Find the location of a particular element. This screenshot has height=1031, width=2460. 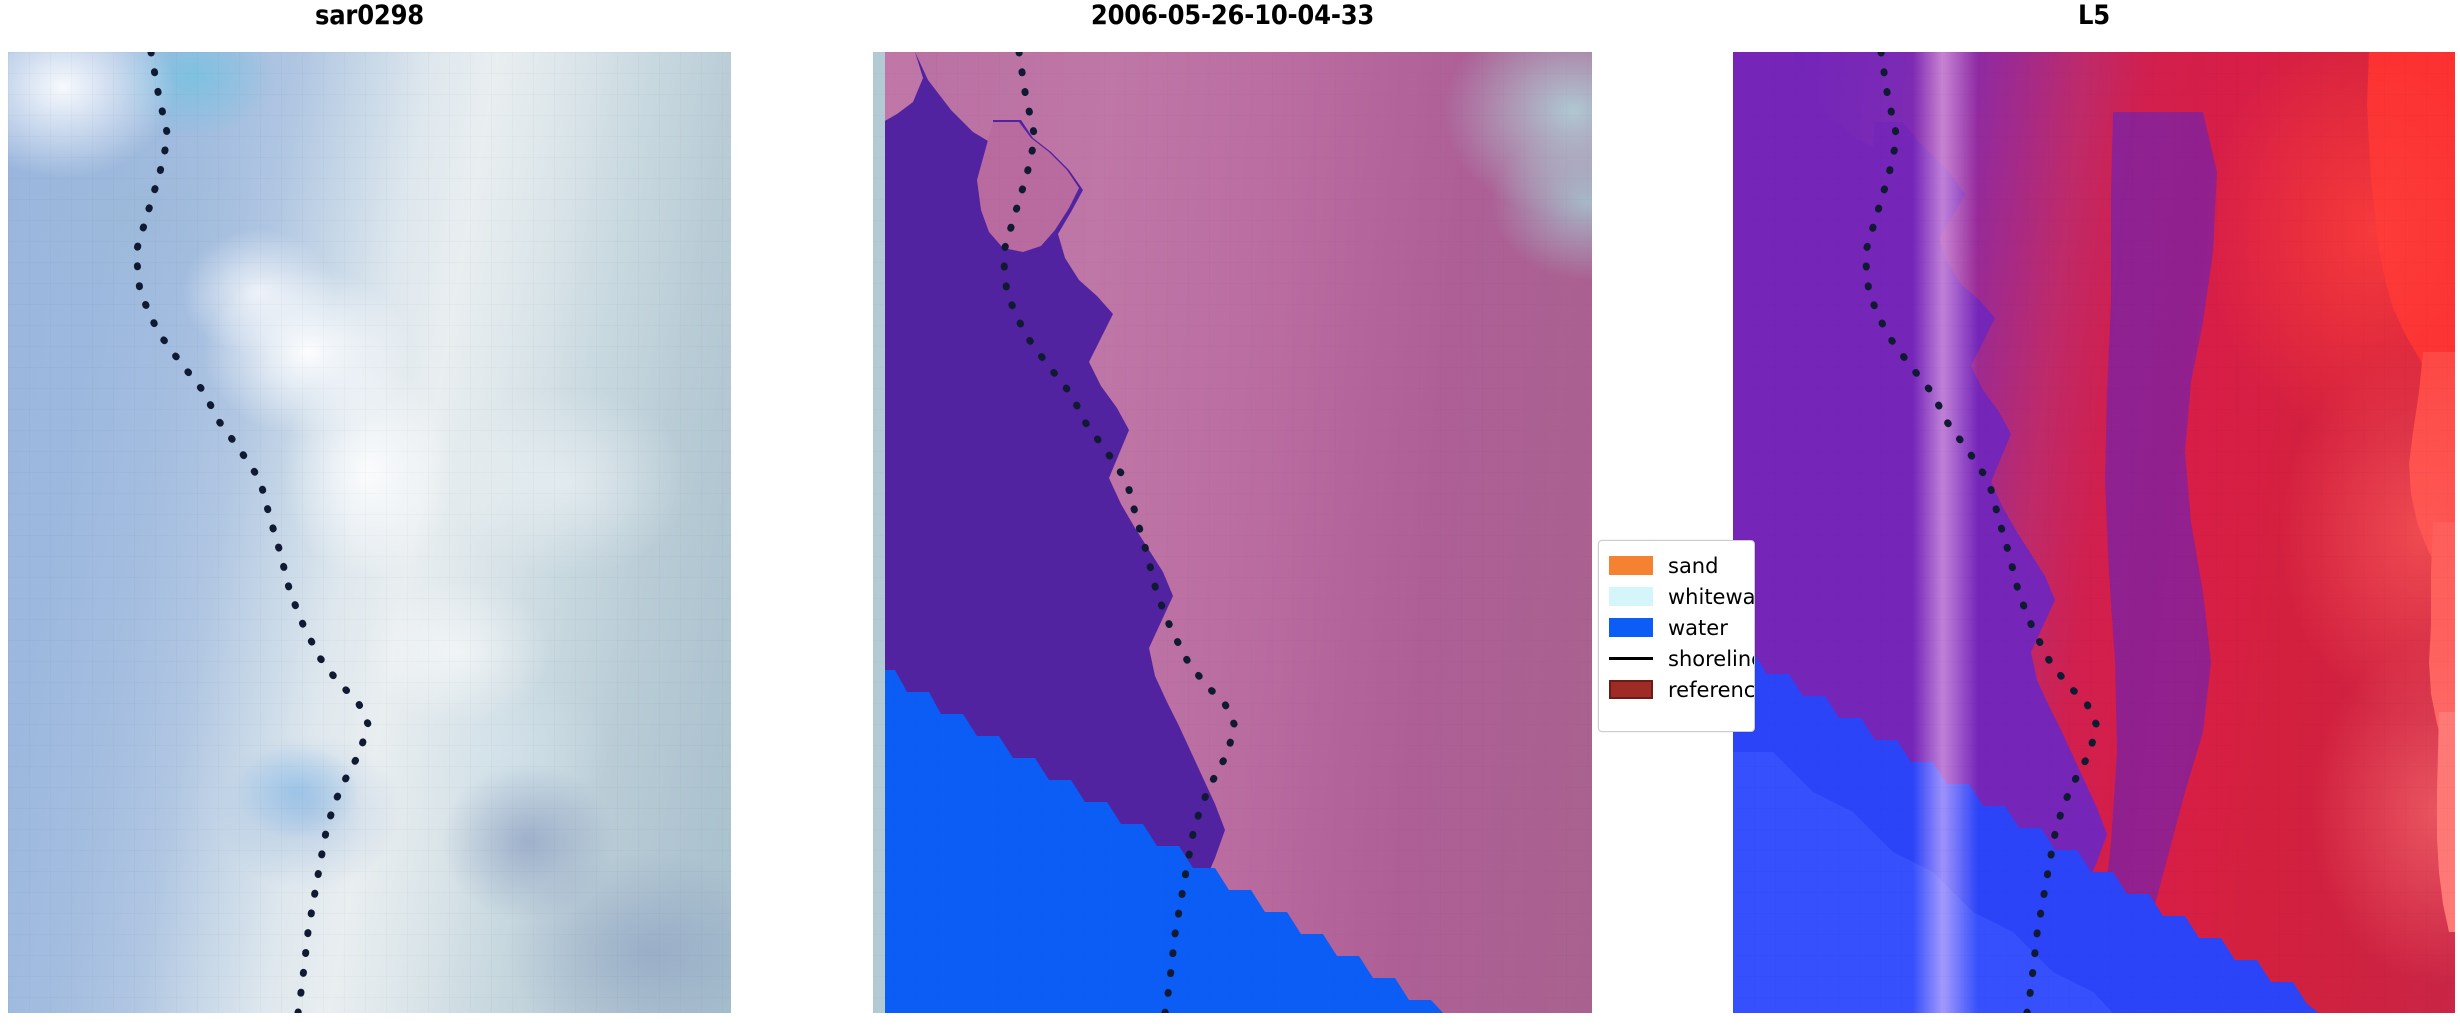

legend-label-whitewater: whitewater is located at coordinates (1711, 596).